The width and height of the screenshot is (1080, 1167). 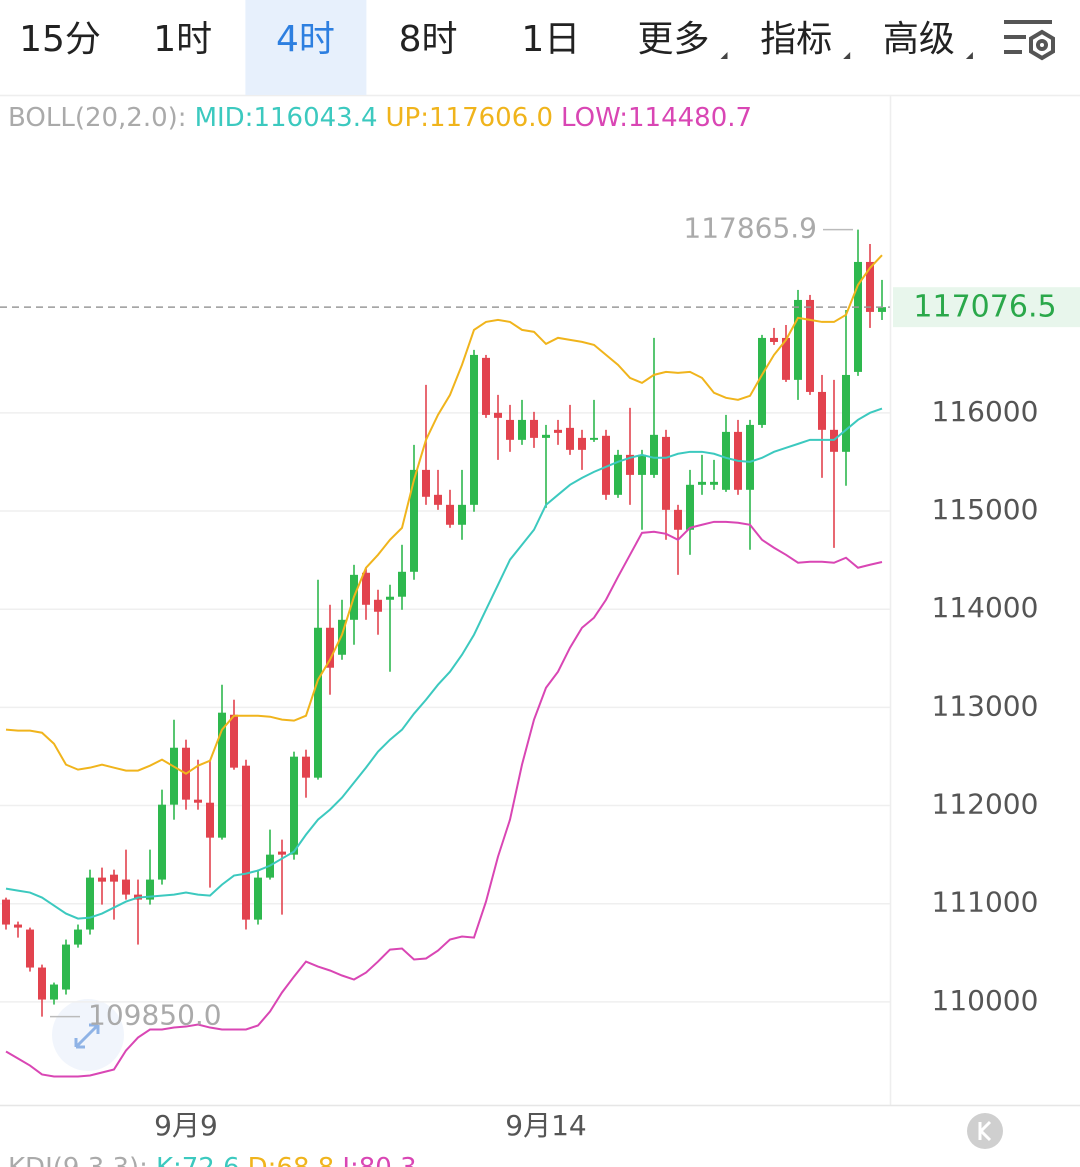 I want to click on kdj-name: KDJ(9,3,3):, so click(x=78, y=1160).